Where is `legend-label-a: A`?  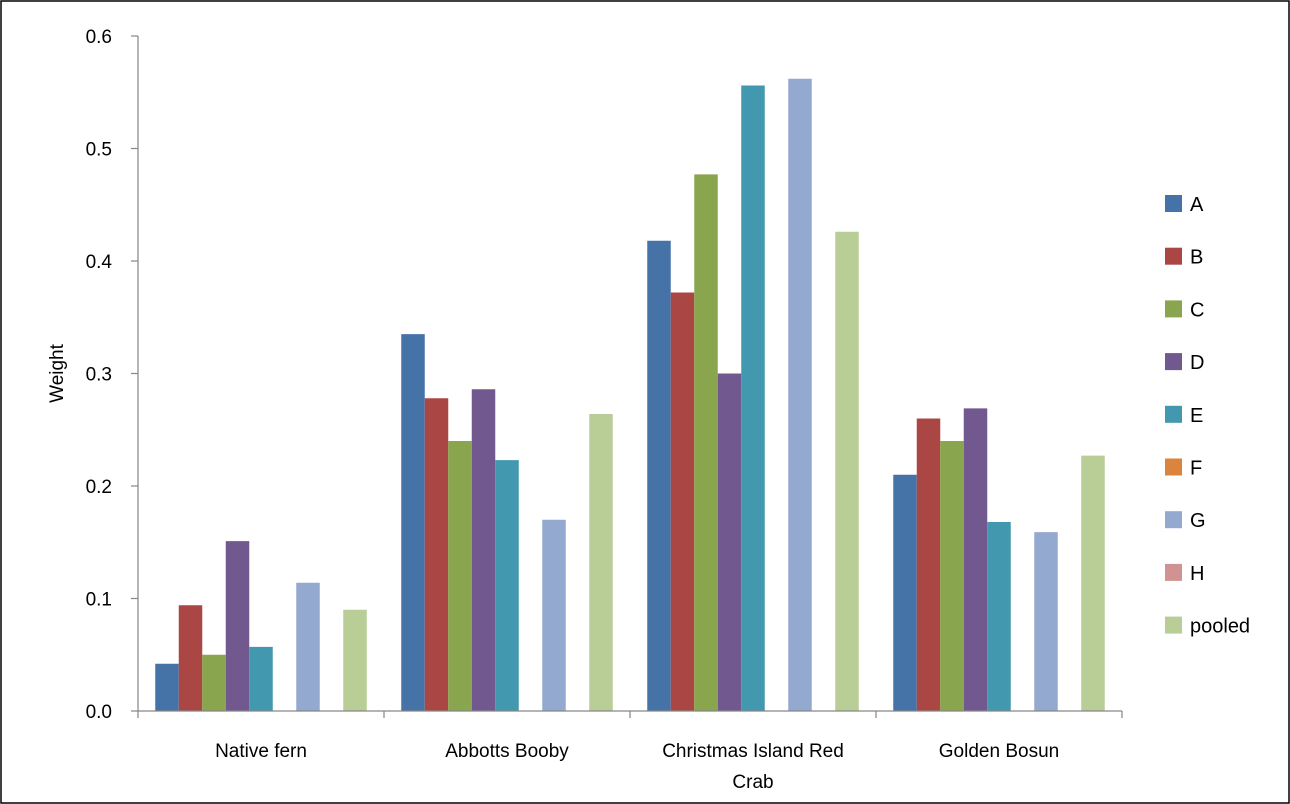
legend-label-a: A is located at coordinates (1197, 205).